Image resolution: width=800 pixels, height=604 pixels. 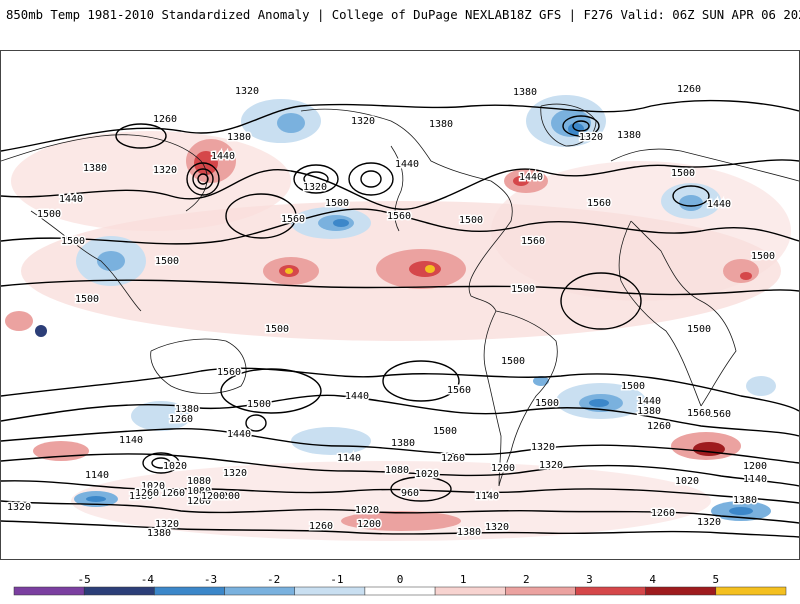 What do you see at coordinates (148, 579) in the screenshot?
I see `colorbar-tick-label: -4` at bounding box center [148, 579].